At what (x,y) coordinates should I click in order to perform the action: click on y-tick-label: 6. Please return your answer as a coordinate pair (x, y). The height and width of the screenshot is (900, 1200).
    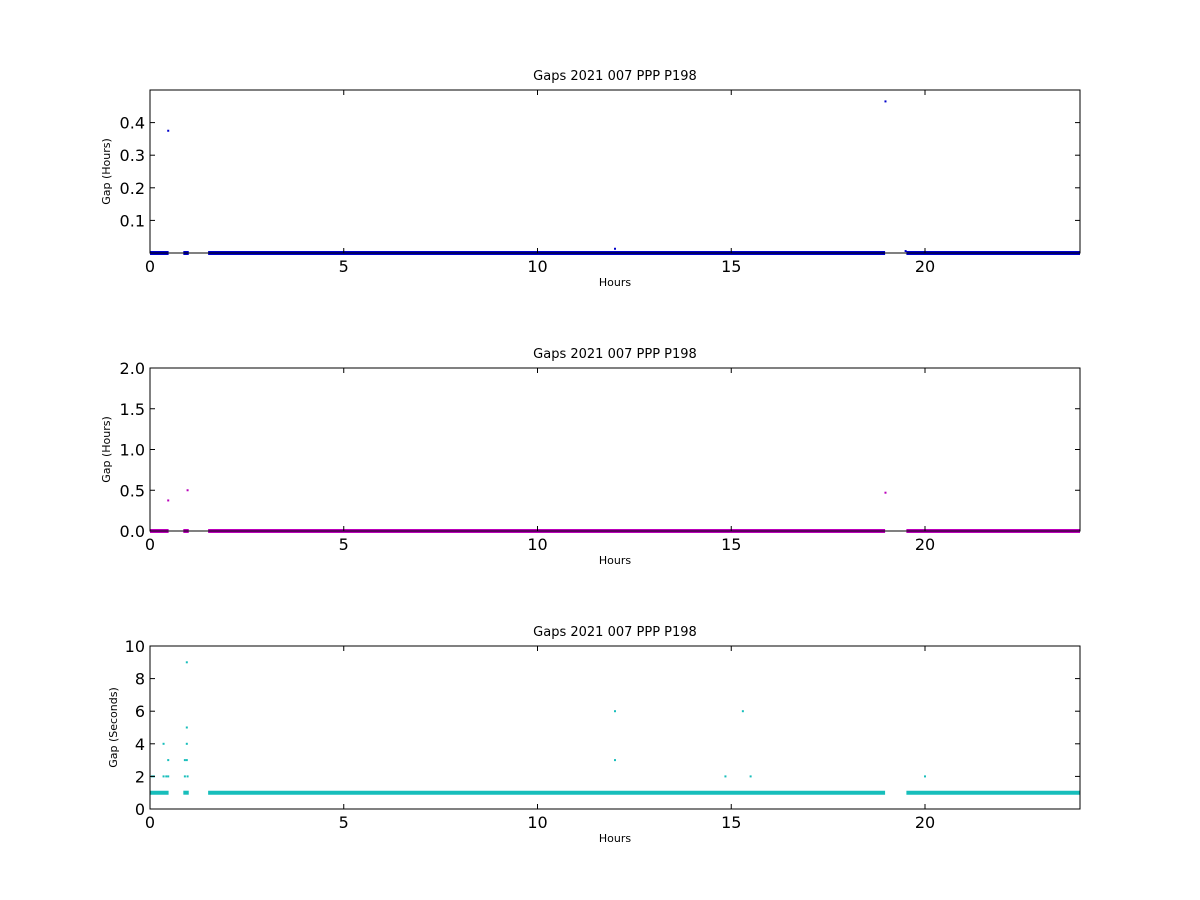
    Looking at the image, I should click on (140, 711).